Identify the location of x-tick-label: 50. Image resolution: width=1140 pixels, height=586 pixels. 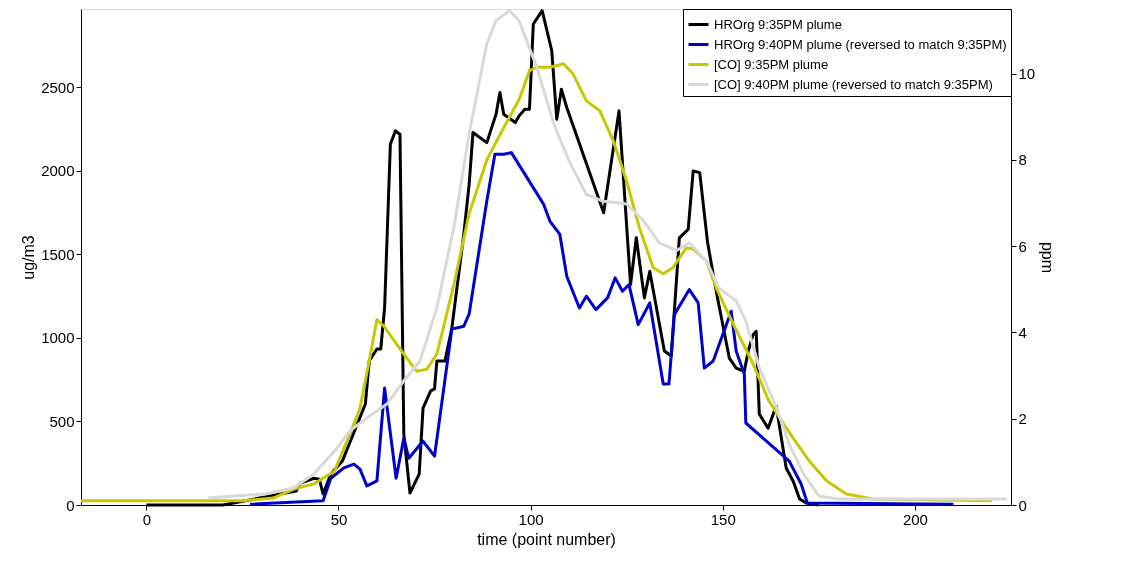
(339, 519).